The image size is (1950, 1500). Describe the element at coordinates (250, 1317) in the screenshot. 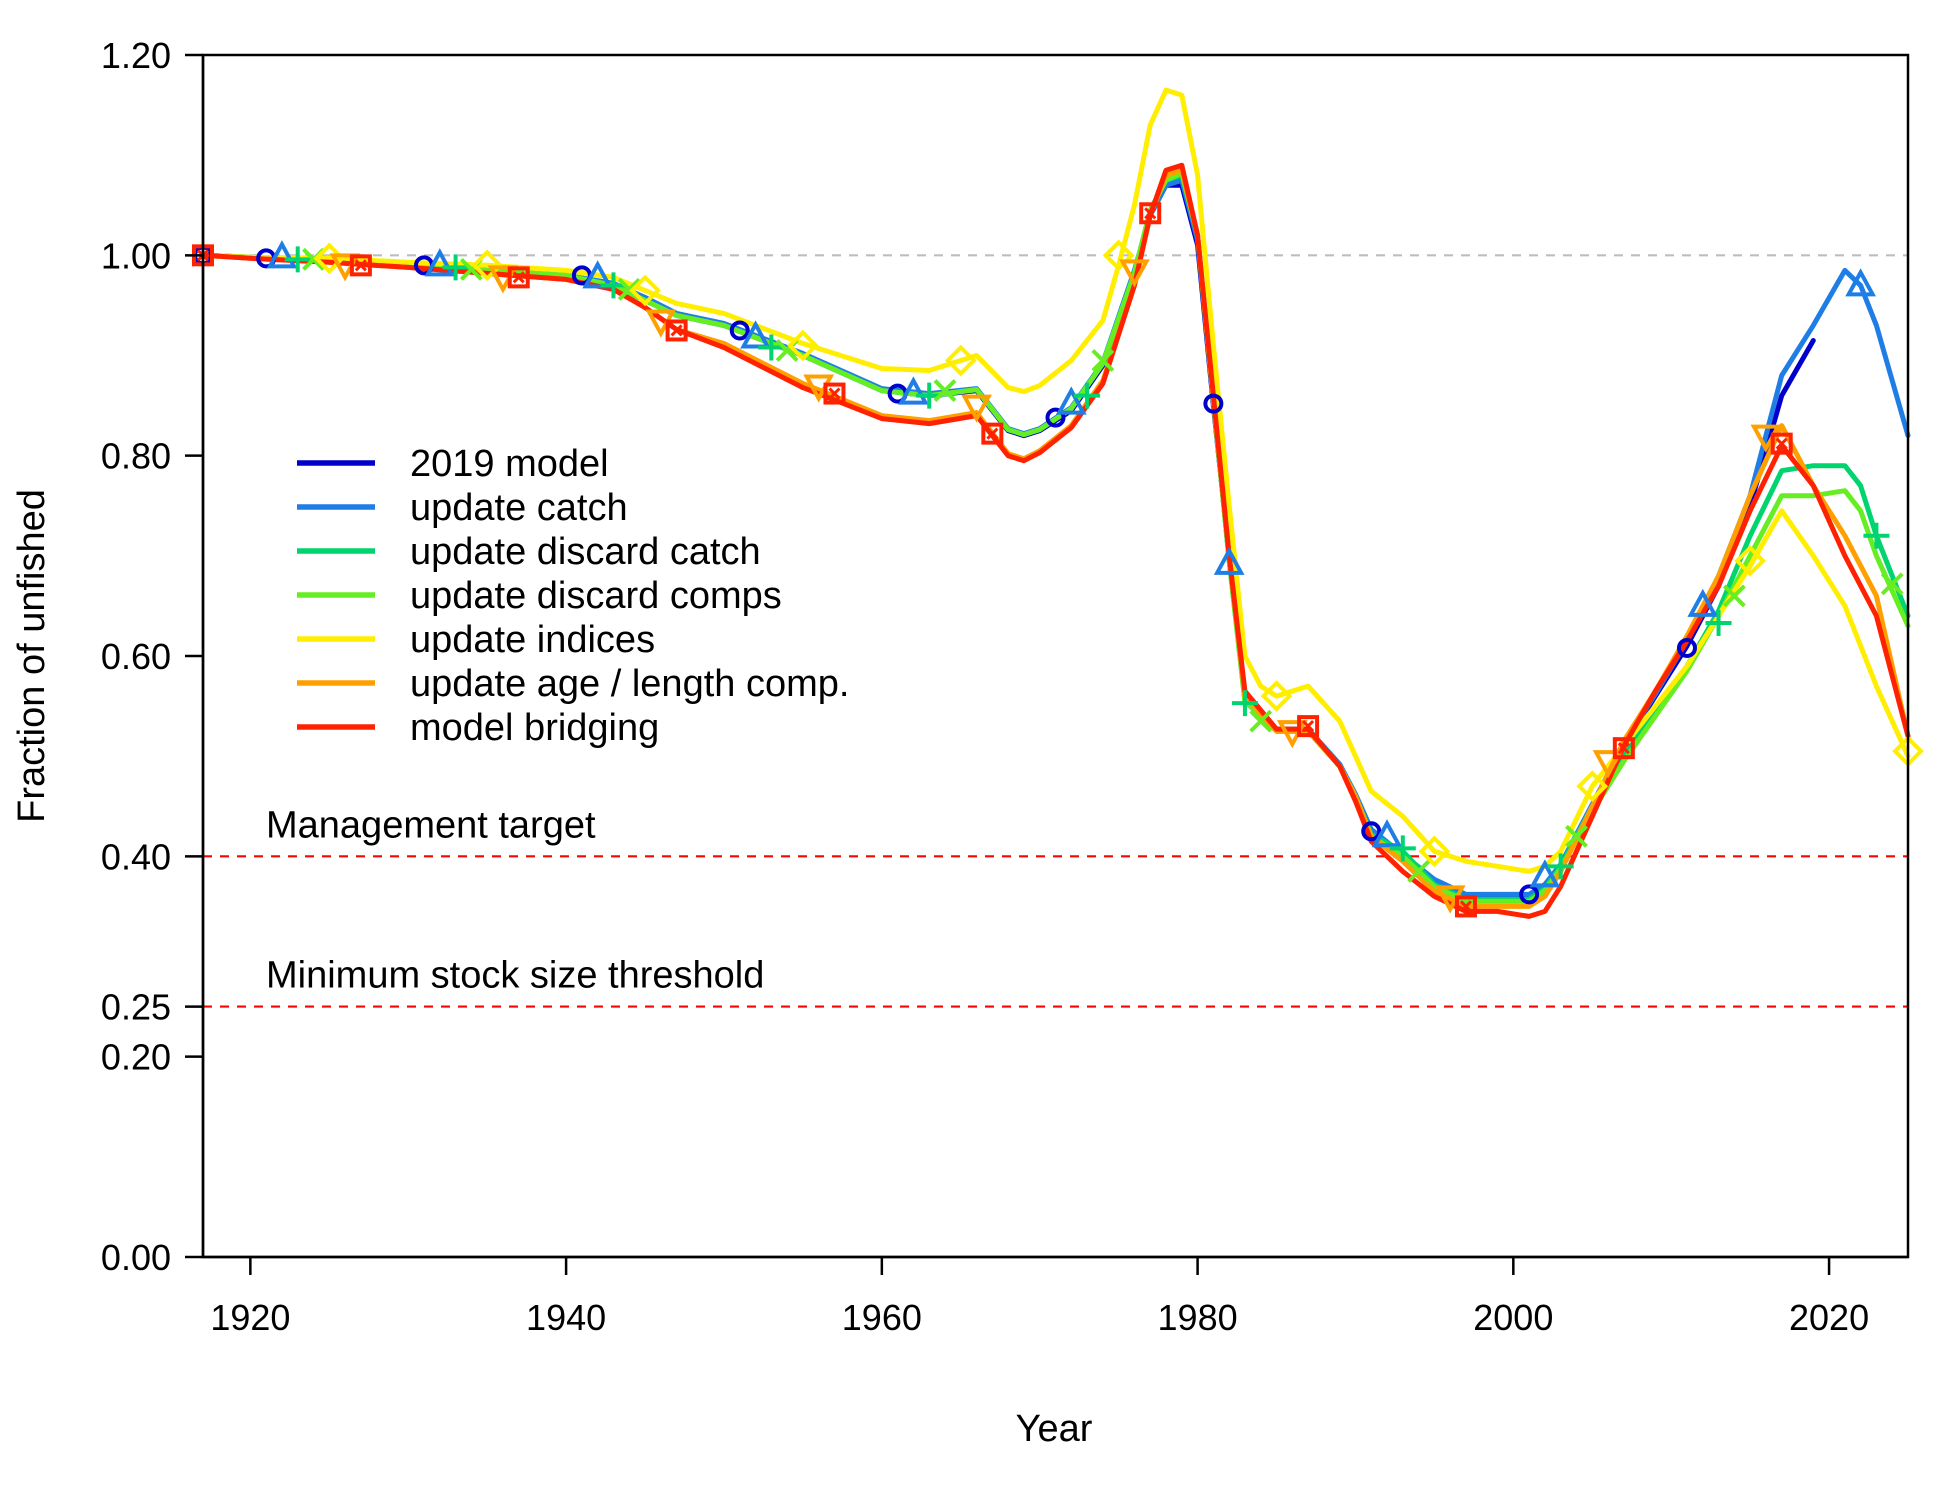

I see `x-tick-label: 1920` at that location.